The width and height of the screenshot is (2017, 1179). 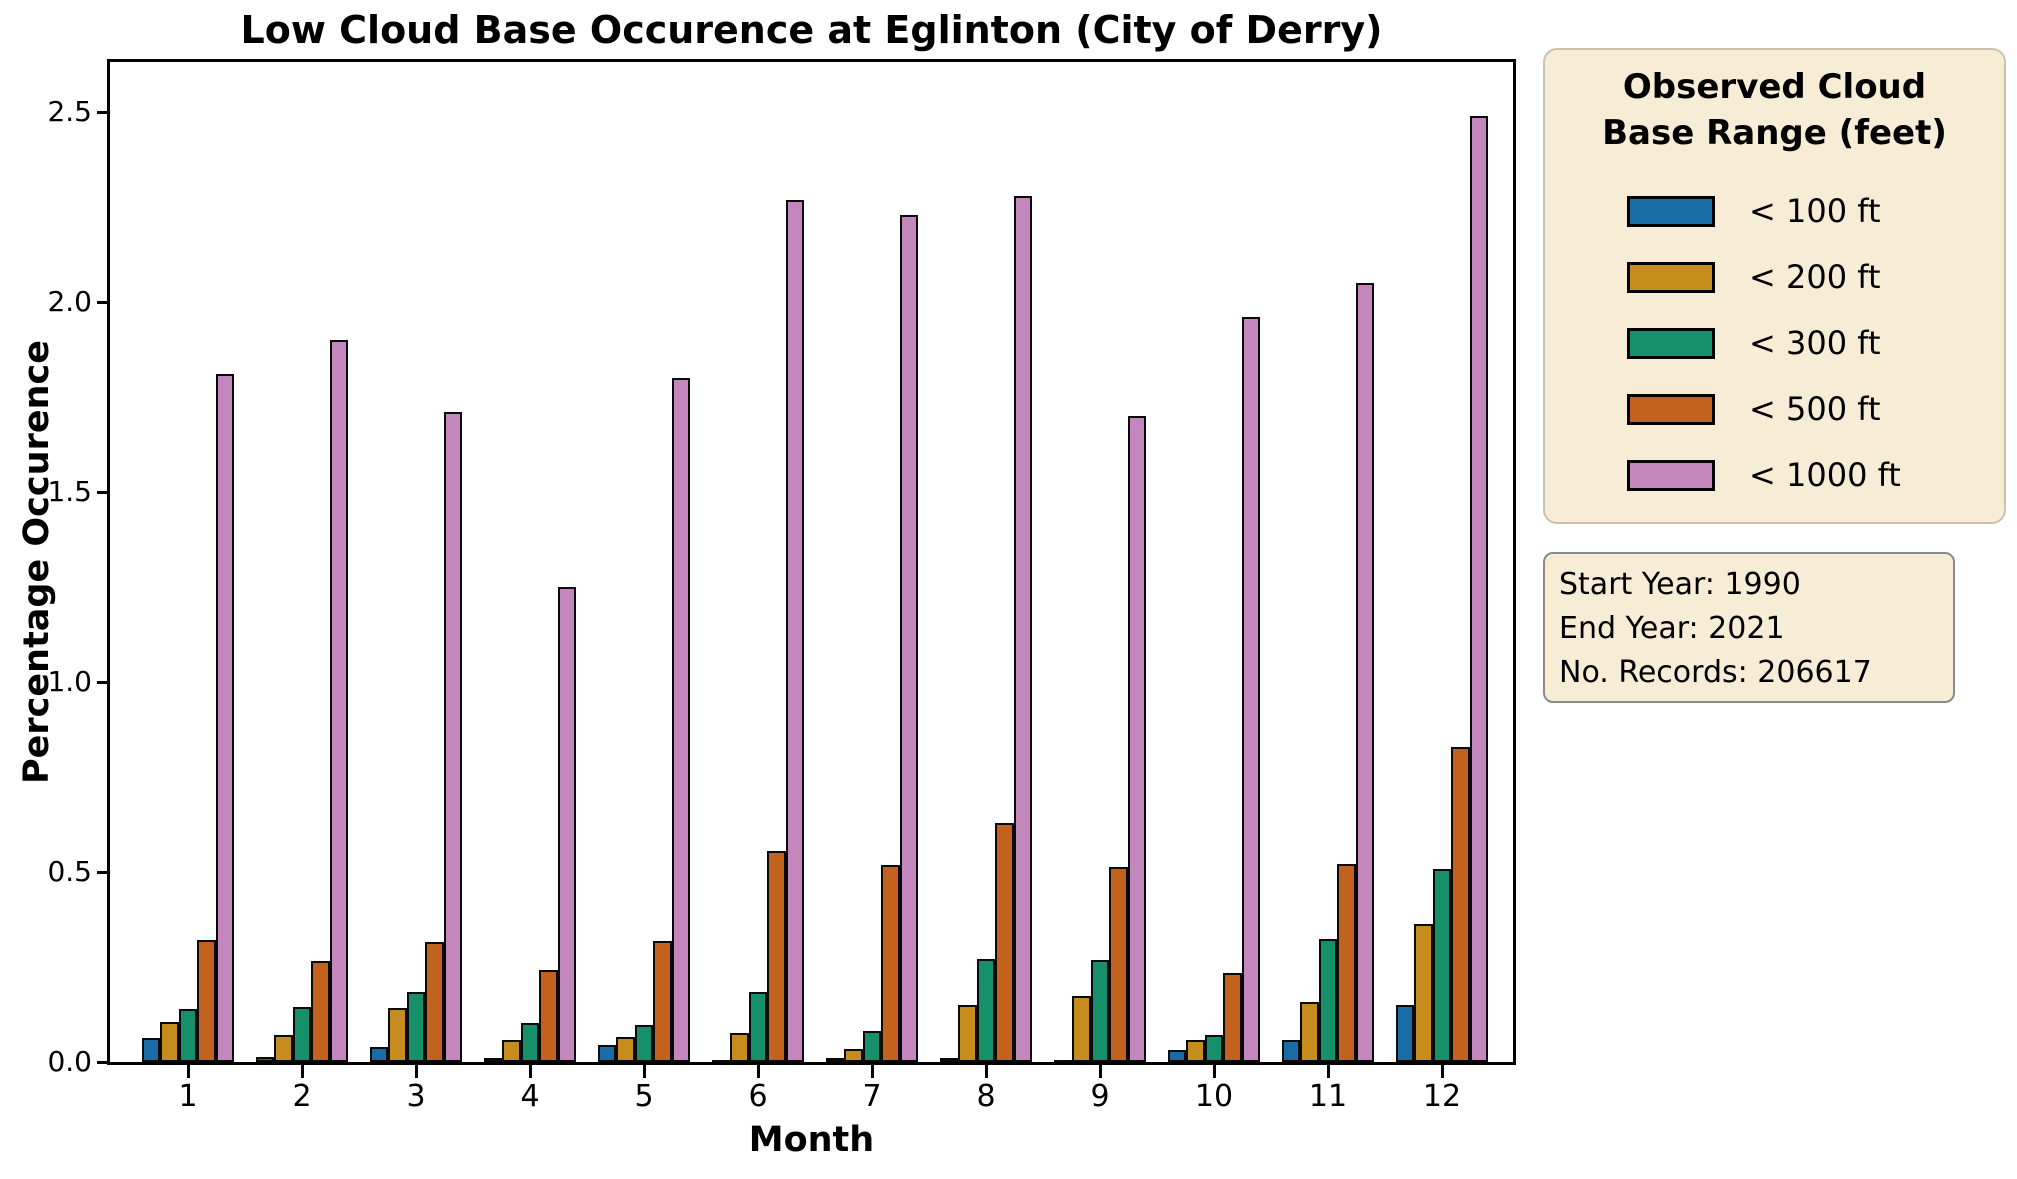 What do you see at coordinates (1214, 1048) in the screenshot?
I see `bar-month10-300ft` at bounding box center [1214, 1048].